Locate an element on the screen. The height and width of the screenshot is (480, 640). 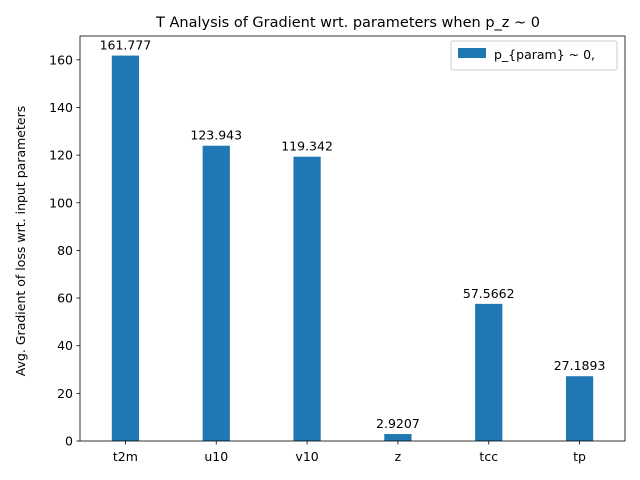
y-tick-label: 160 is located at coordinates (61, 59).